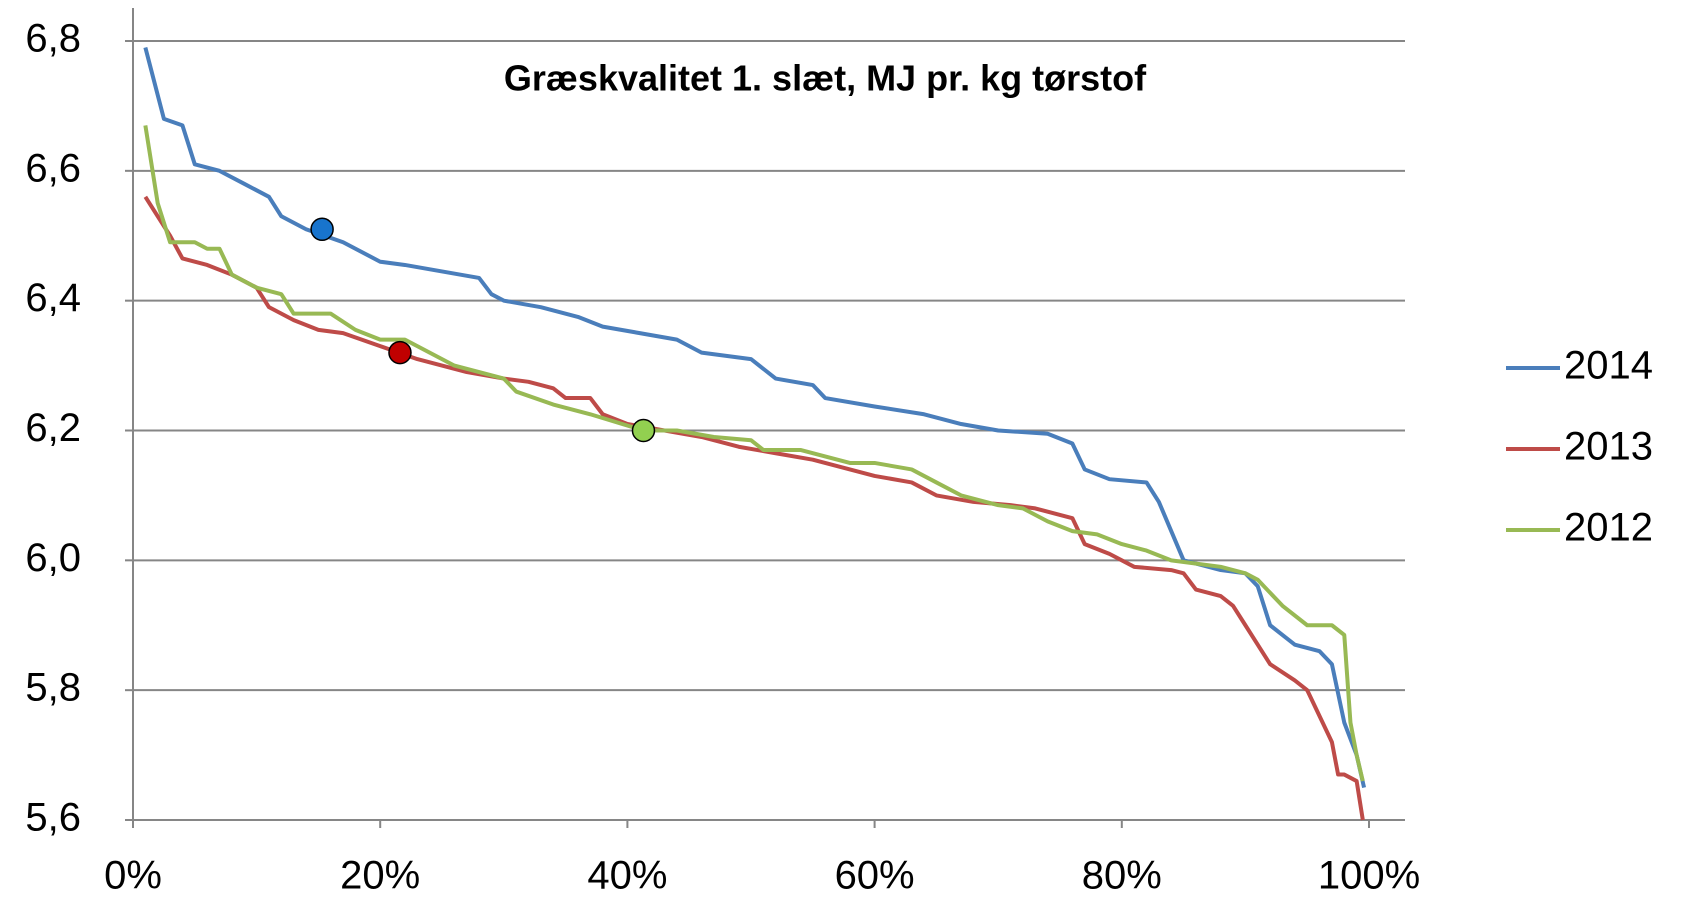 The height and width of the screenshot is (907, 1681). What do you see at coordinates (53, 688) in the screenshot?
I see `y-tick-label: 5,8` at bounding box center [53, 688].